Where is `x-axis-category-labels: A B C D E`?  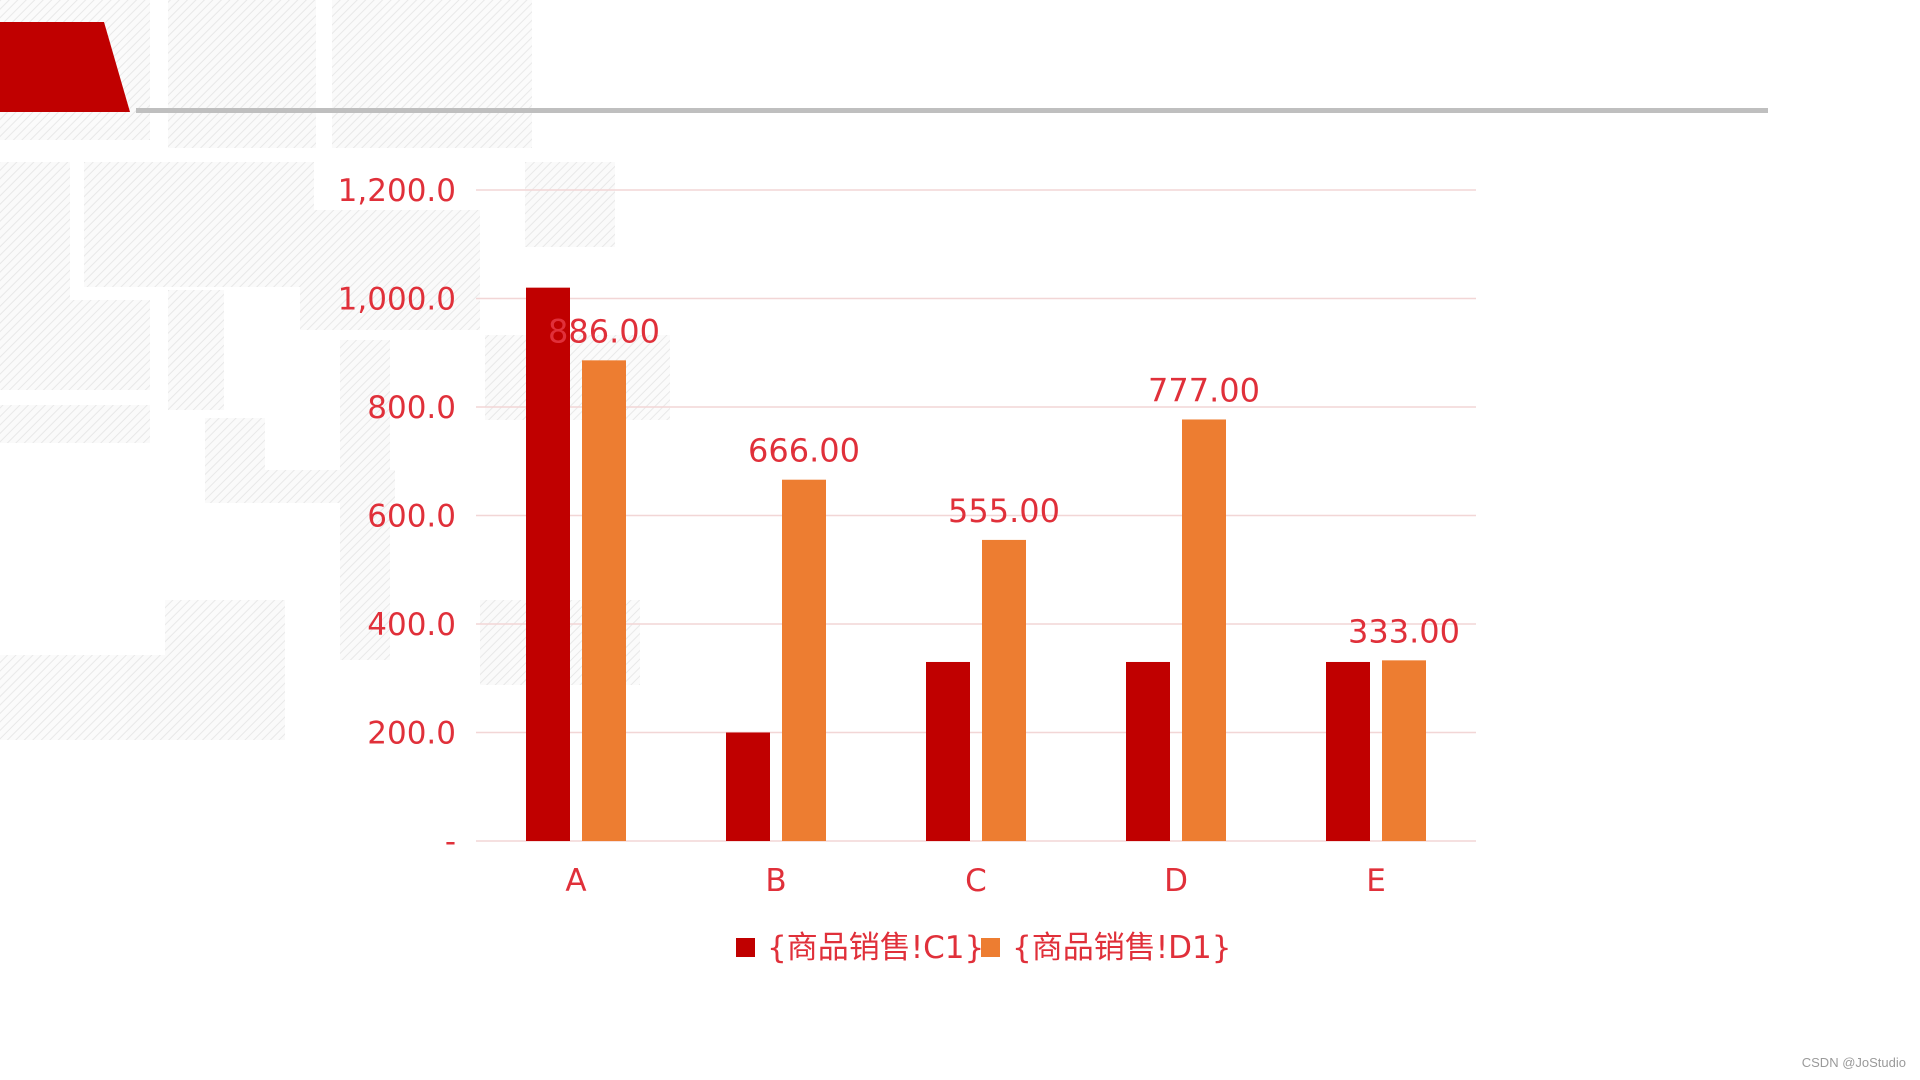
x-axis-category-labels: A B C D E is located at coordinates (975, 881).